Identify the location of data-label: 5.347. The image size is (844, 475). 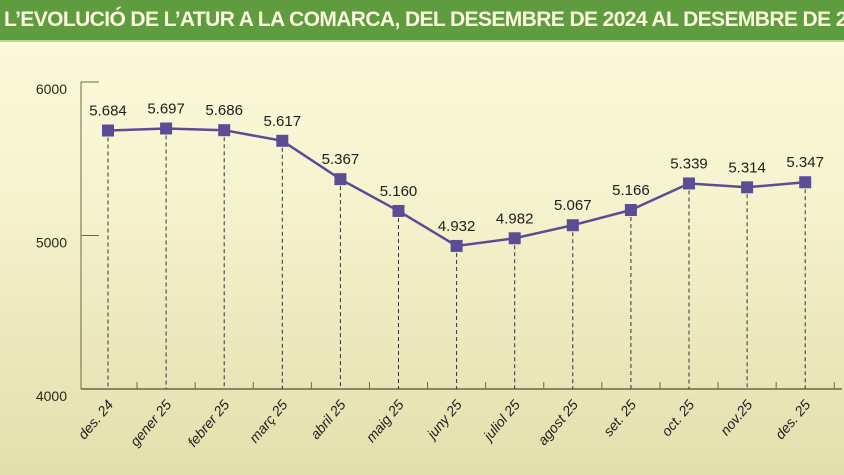
(805, 162).